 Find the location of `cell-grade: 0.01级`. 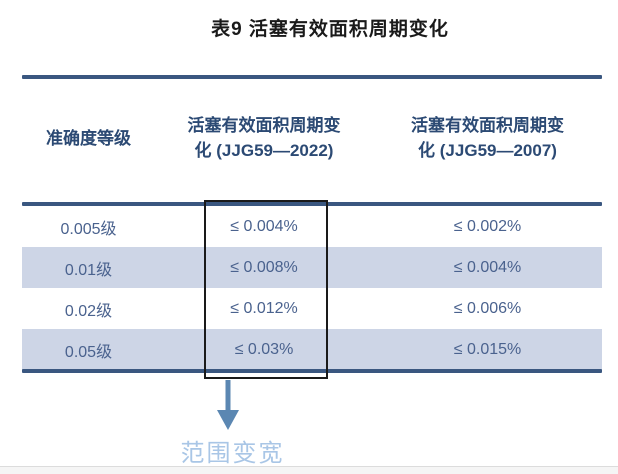

cell-grade: 0.01级 is located at coordinates (88, 270).